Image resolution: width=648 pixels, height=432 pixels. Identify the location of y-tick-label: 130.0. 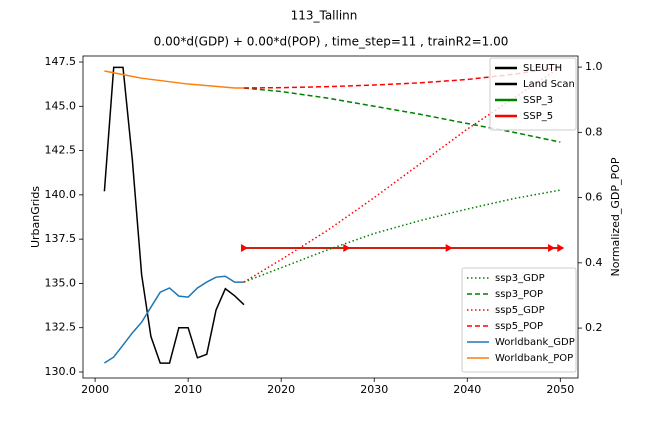
(61, 371).